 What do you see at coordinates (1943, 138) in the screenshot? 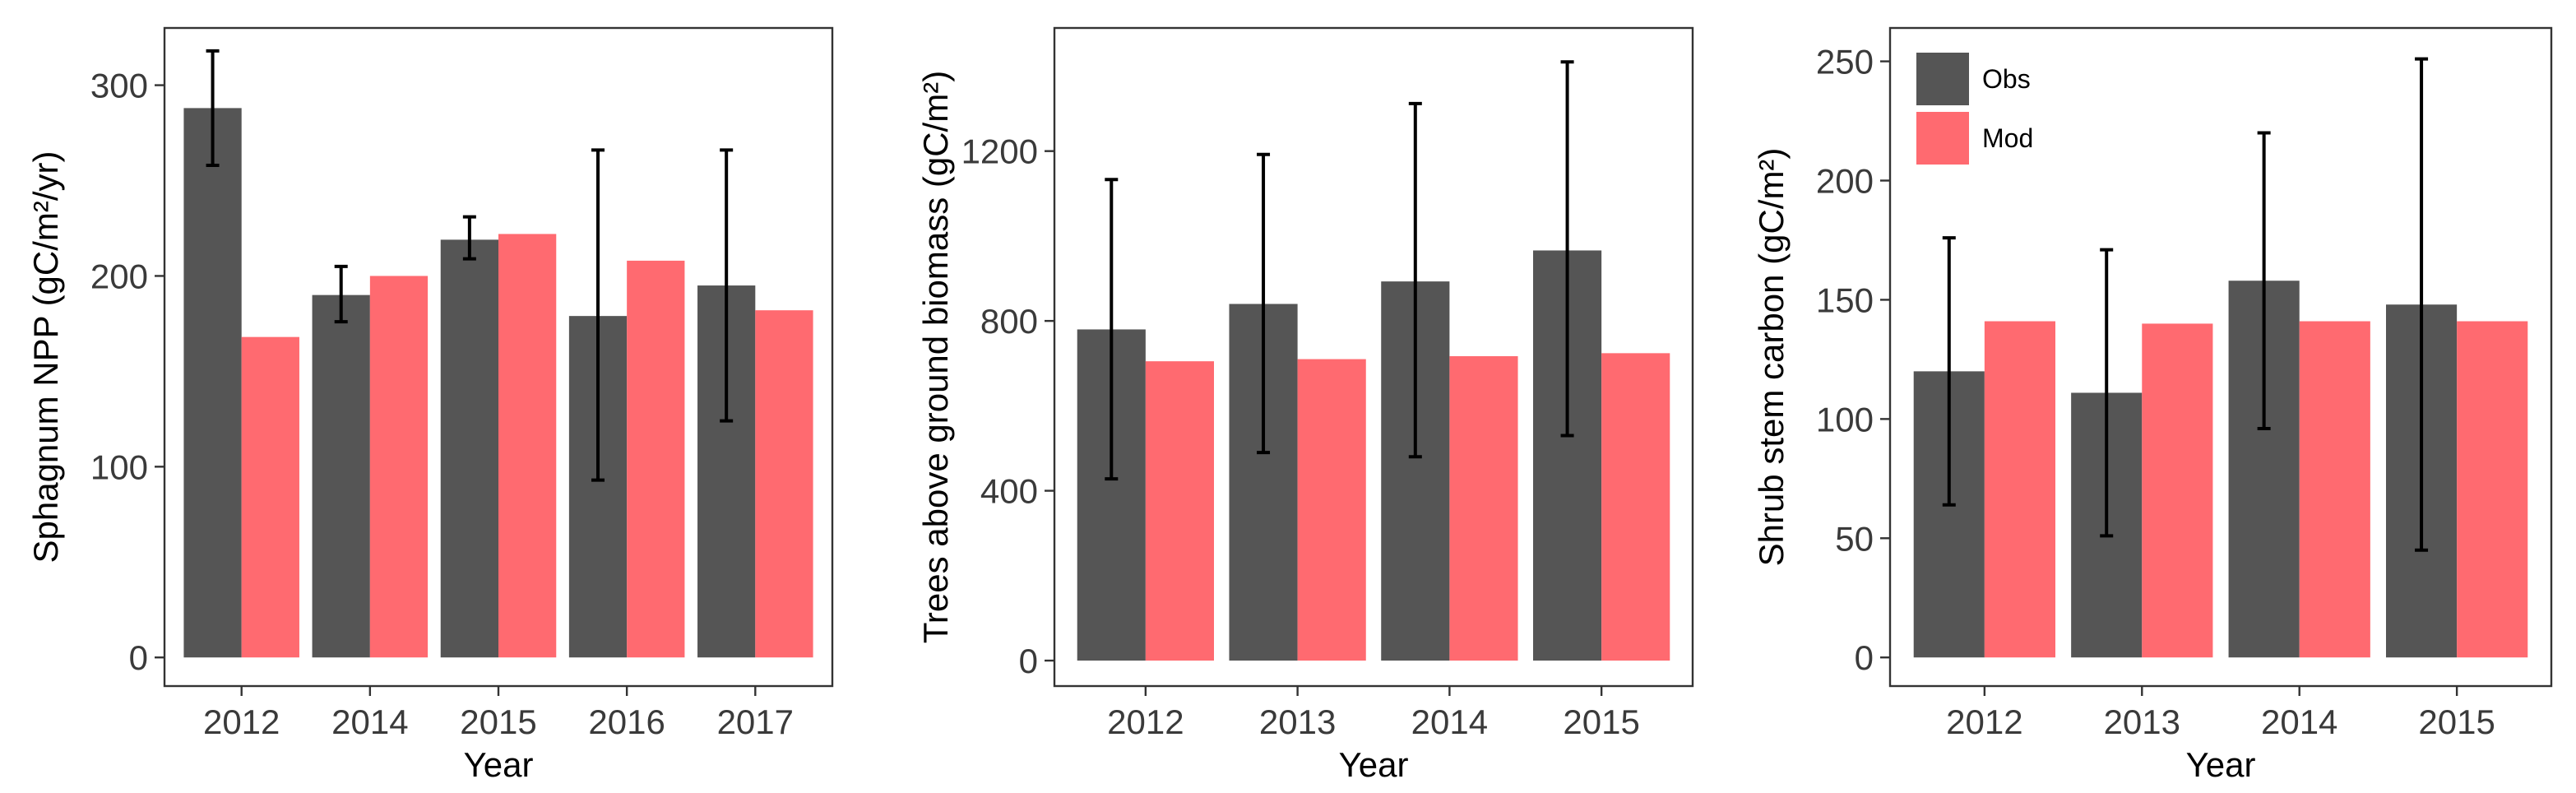
I see `legend-swatch-mod` at bounding box center [1943, 138].